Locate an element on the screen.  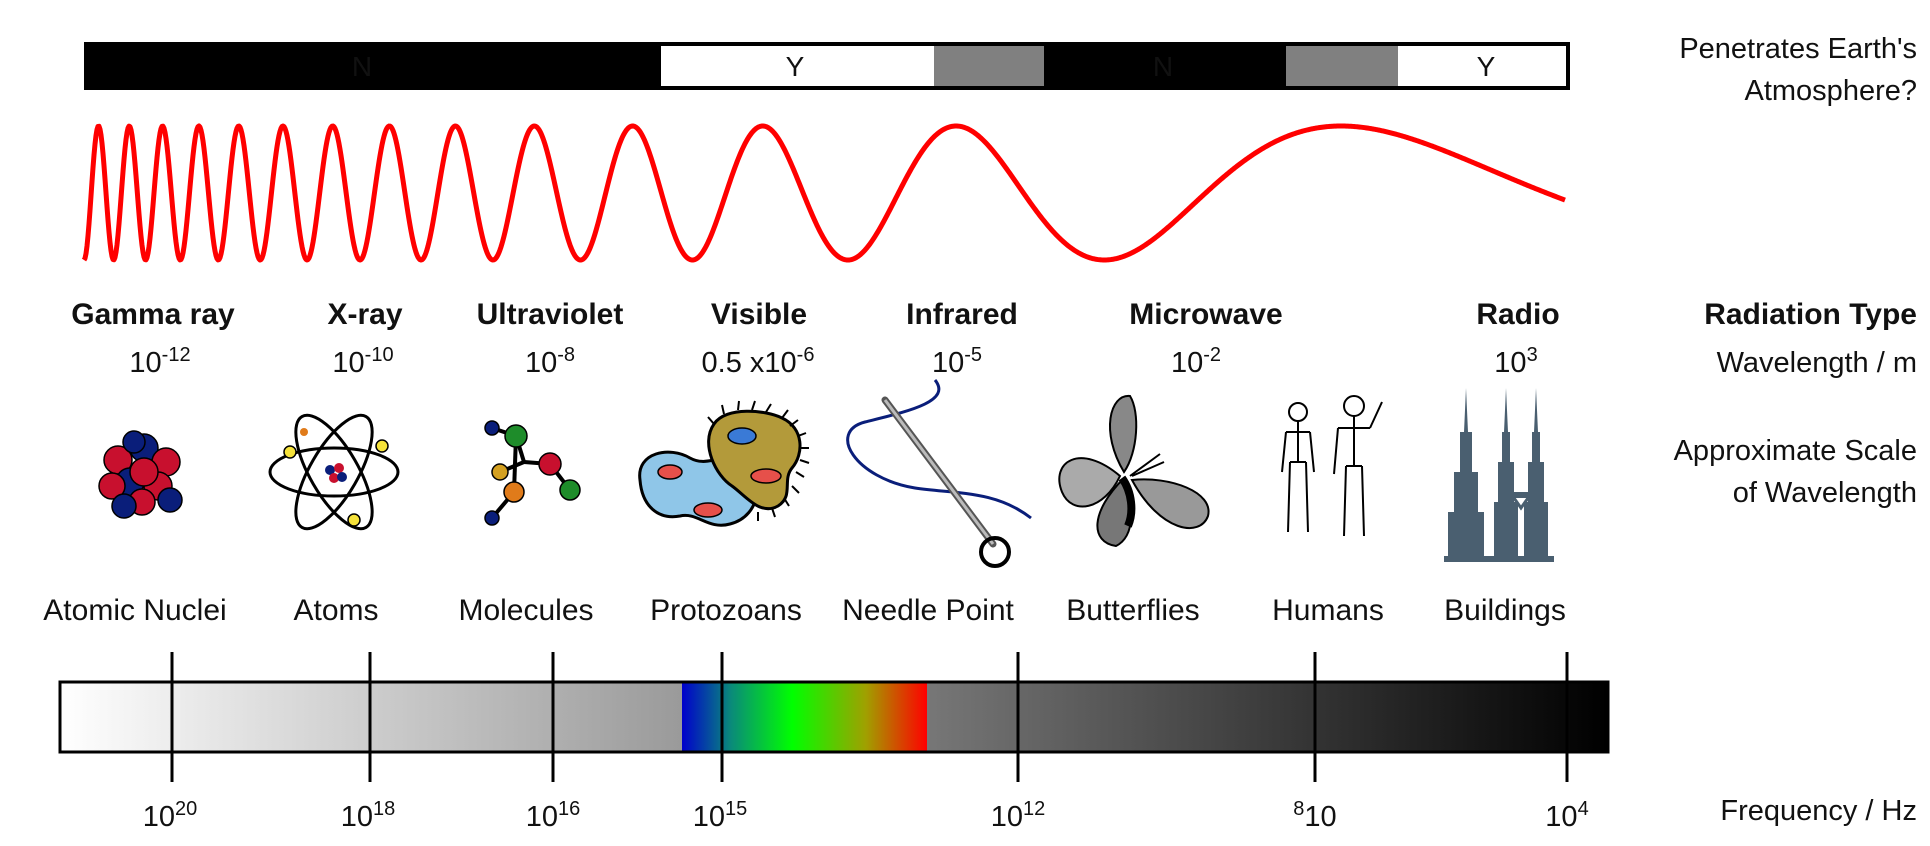
frequency-bar is located at coordinates (834, 717).